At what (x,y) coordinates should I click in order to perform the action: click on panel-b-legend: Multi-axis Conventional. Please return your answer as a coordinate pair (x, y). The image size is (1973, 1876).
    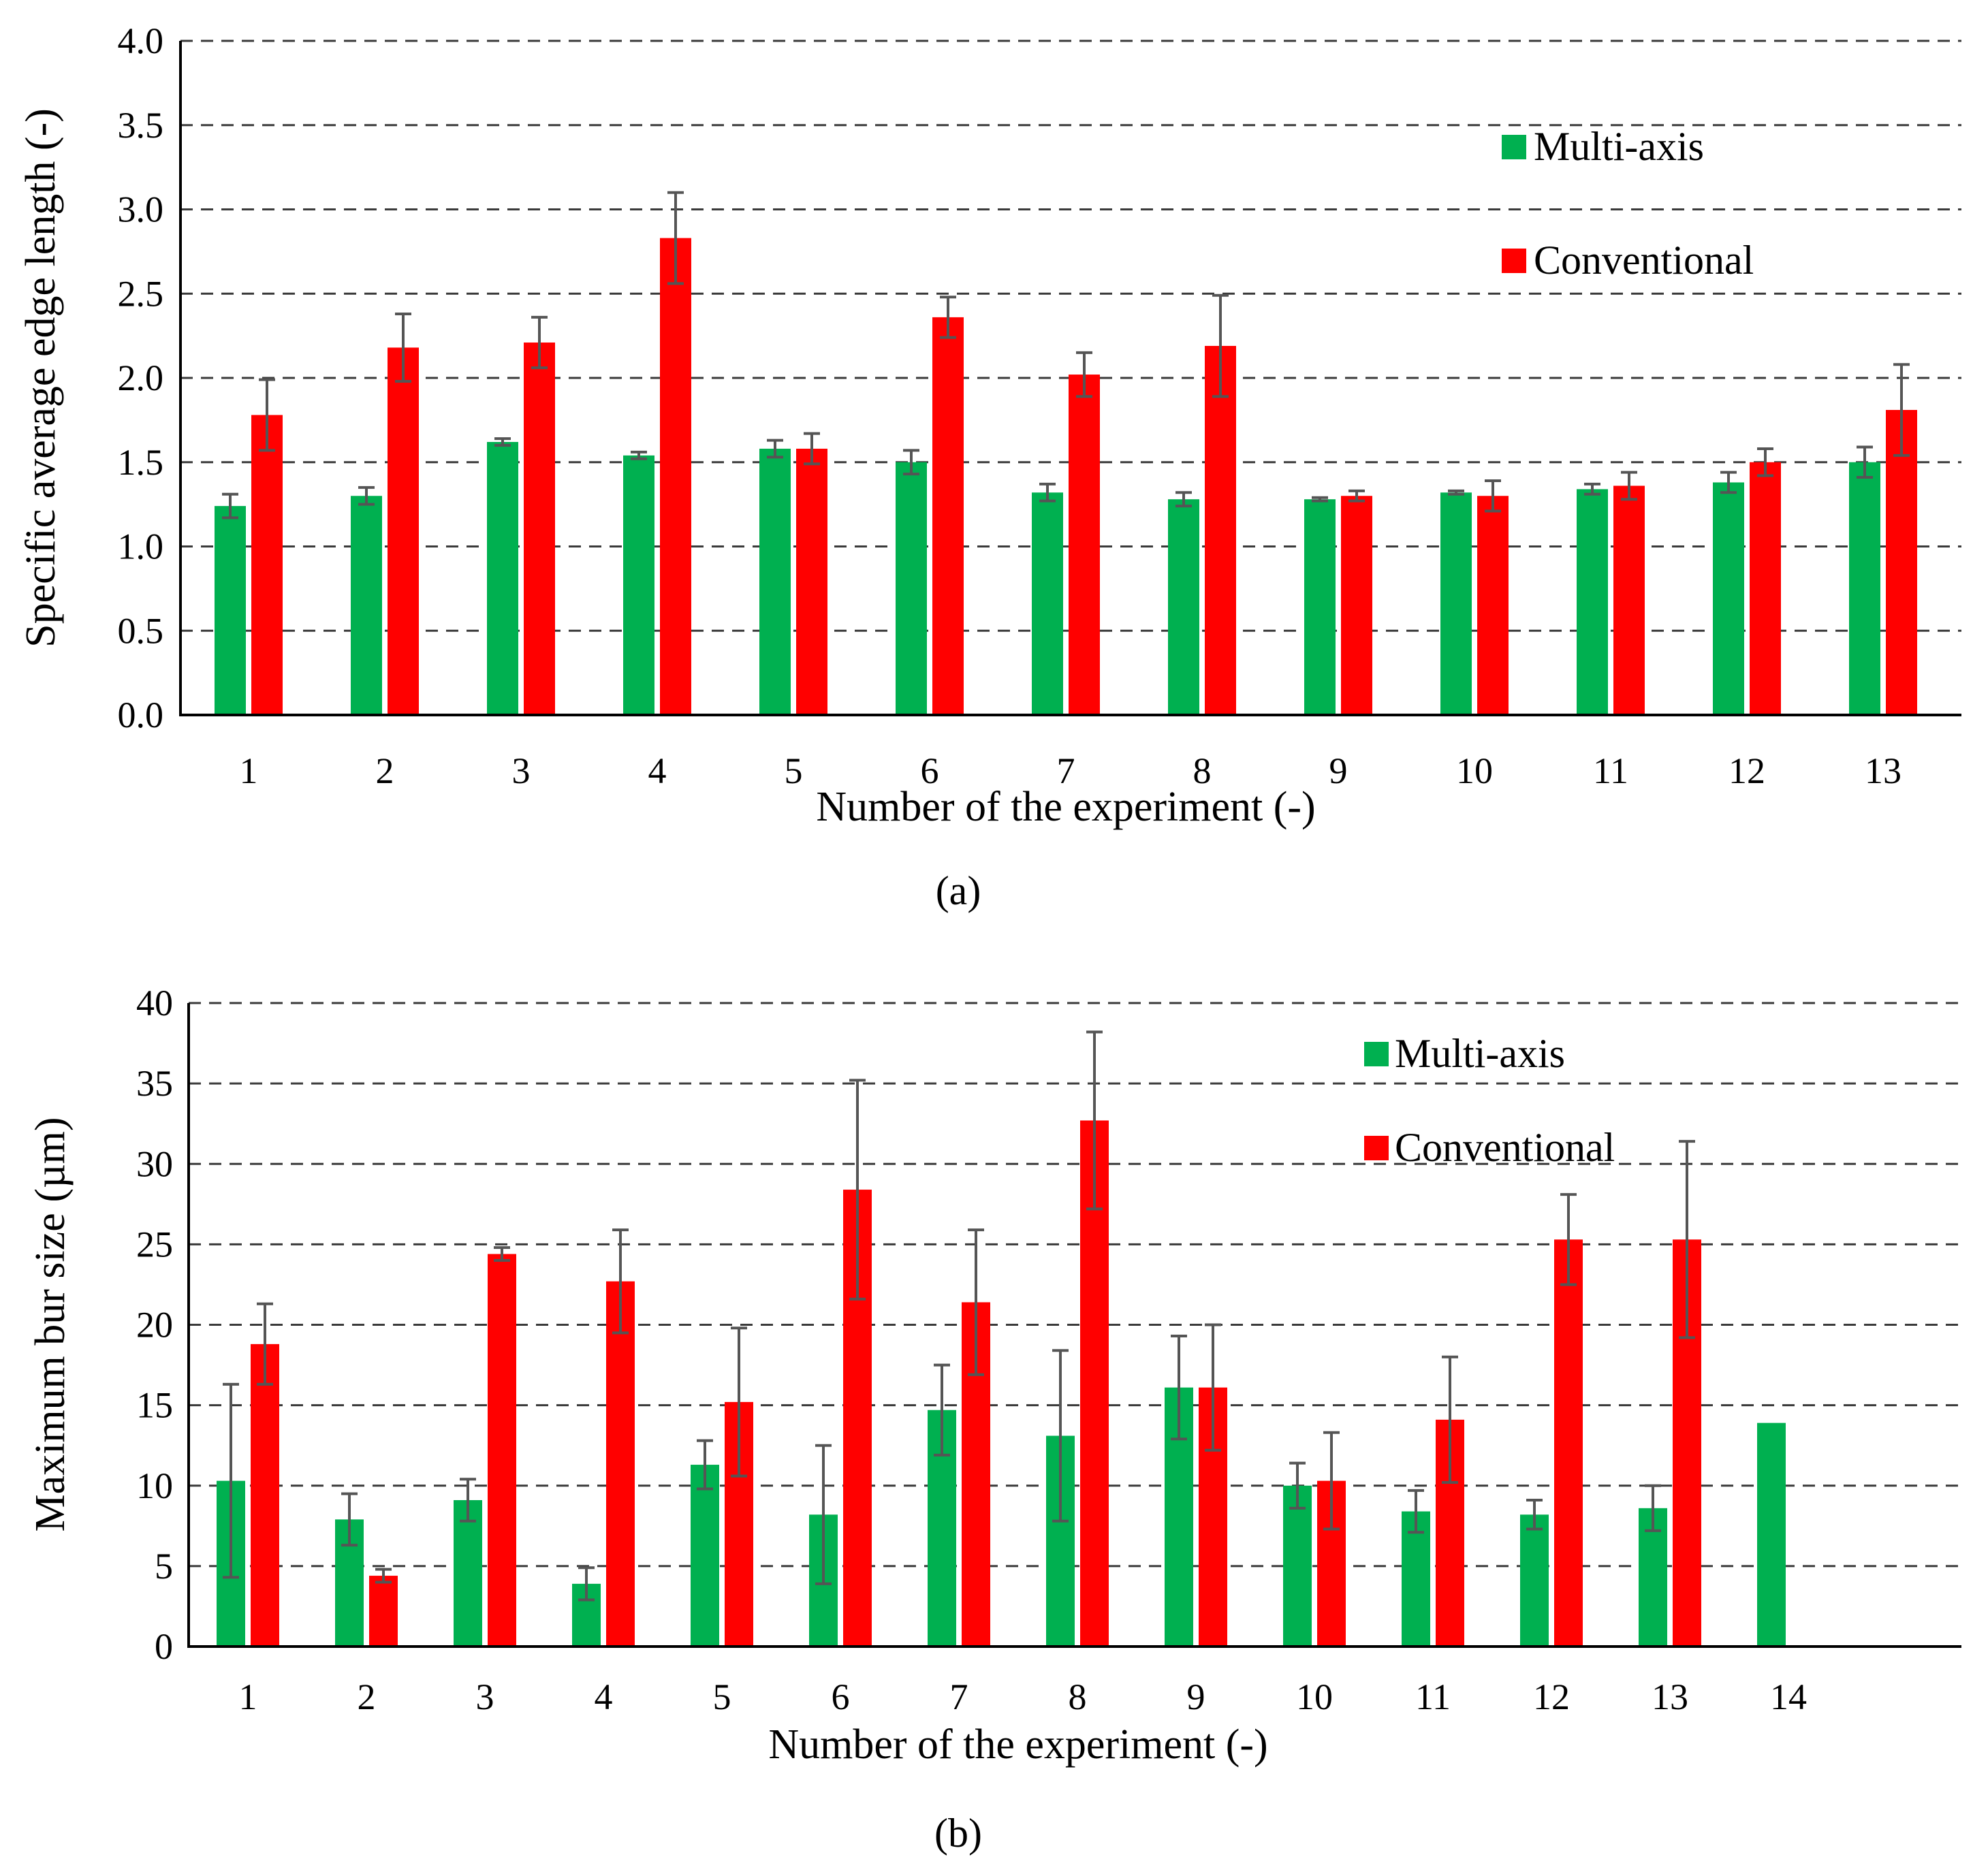
    Looking at the image, I should click on (1489, 1101).